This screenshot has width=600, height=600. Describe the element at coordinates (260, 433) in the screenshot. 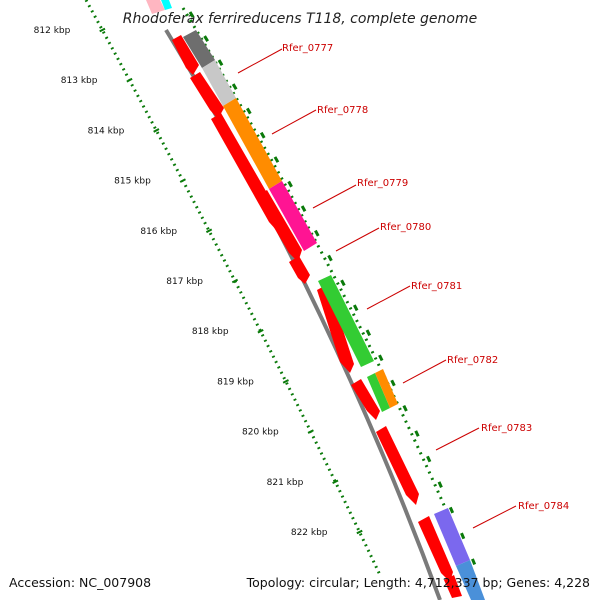

I see `ruler-tick-label: 820 kbp` at that location.